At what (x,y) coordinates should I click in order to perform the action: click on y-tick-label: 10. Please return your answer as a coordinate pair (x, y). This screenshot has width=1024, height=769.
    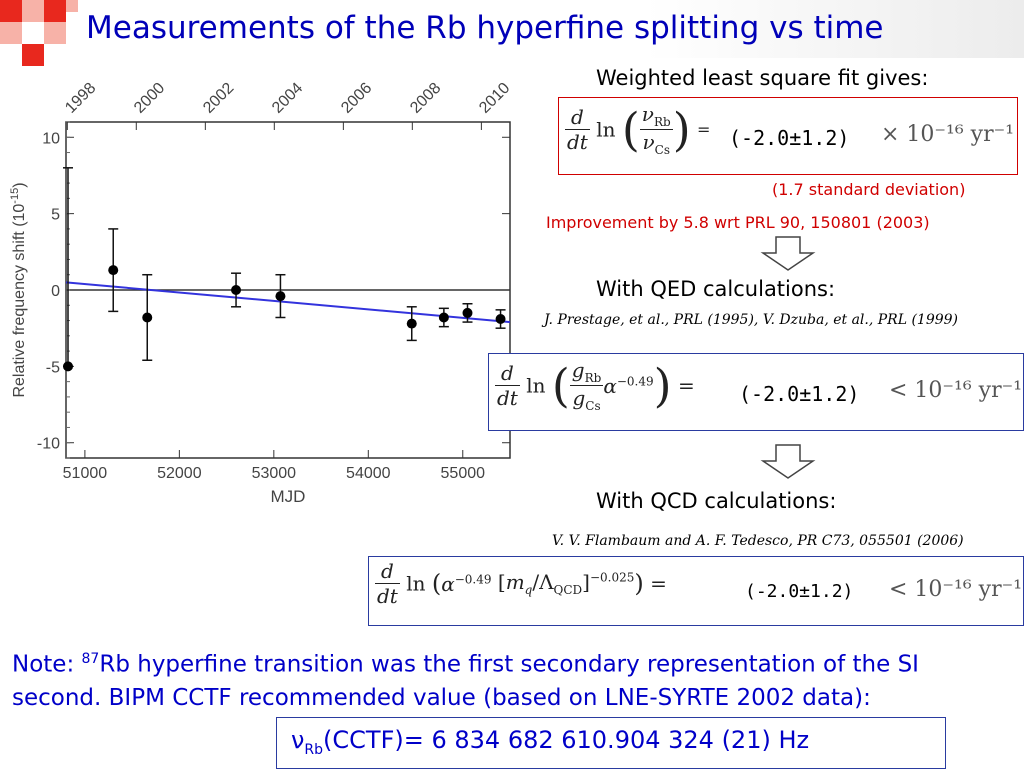
    Looking at the image, I should click on (51, 138).